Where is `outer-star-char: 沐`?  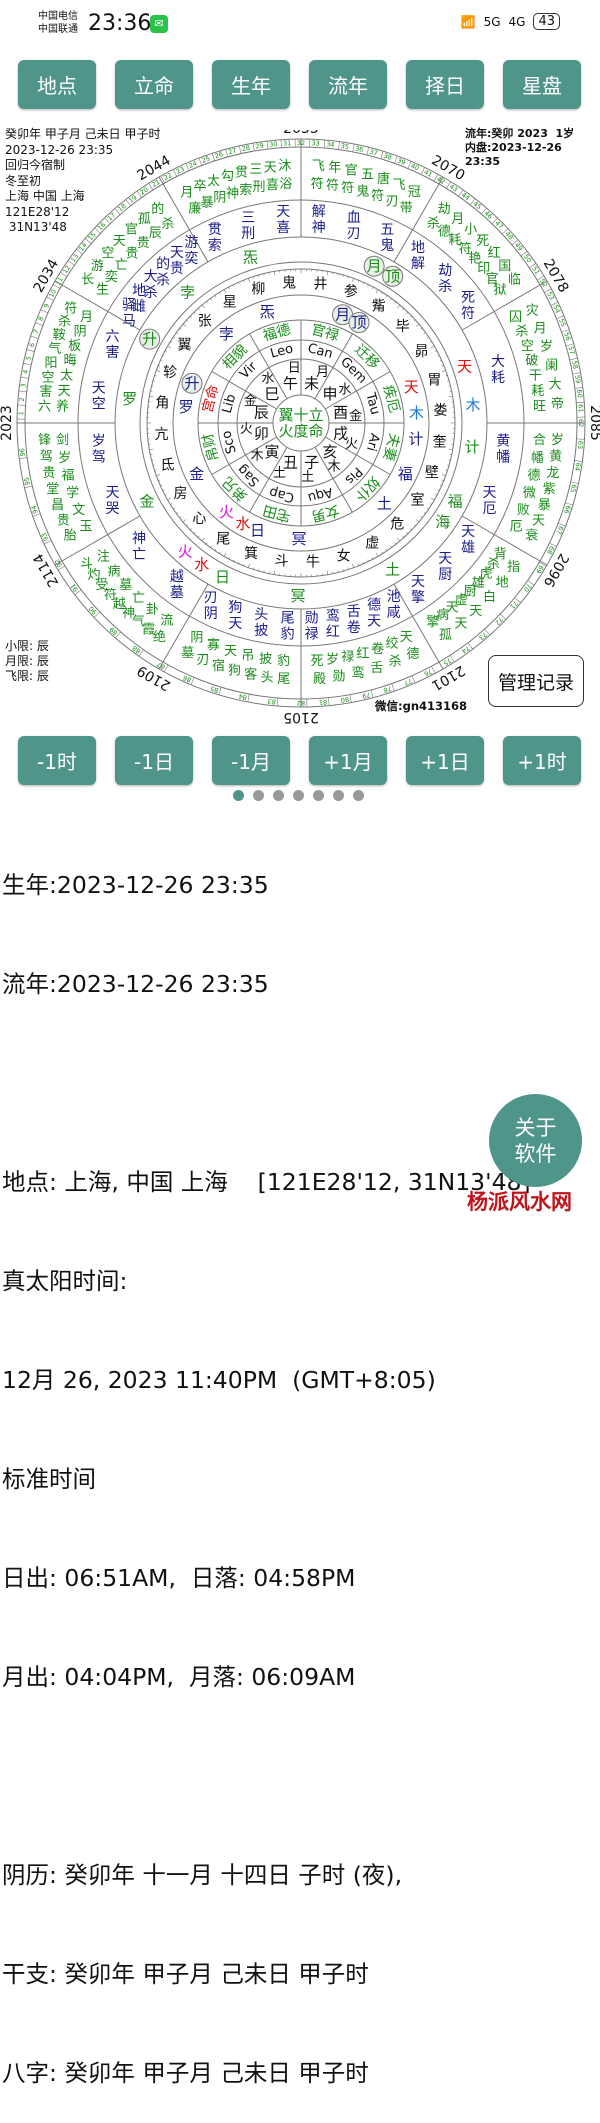 outer-star-char: 沐 is located at coordinates (284, 166).